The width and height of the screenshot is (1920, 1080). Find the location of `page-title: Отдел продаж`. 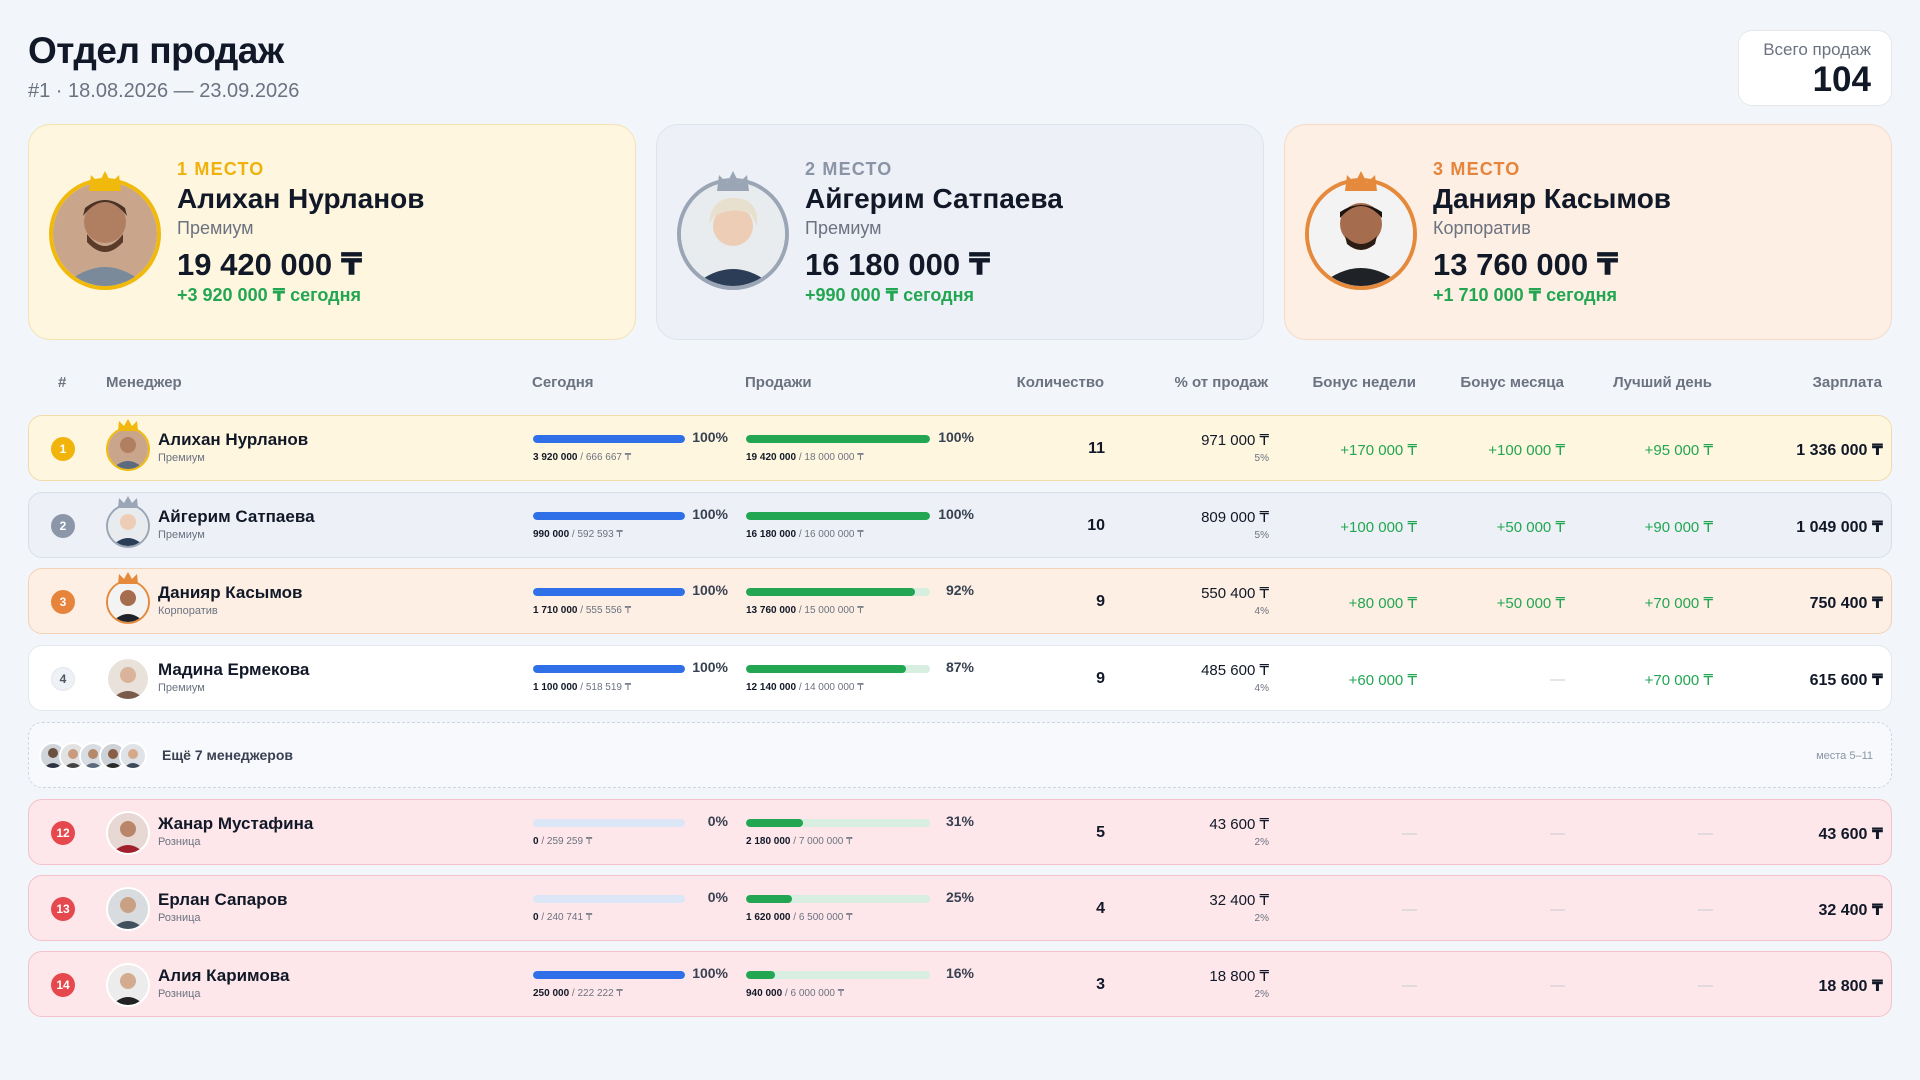

page-title: Отдел продаж is located at coordinates (156, 50).